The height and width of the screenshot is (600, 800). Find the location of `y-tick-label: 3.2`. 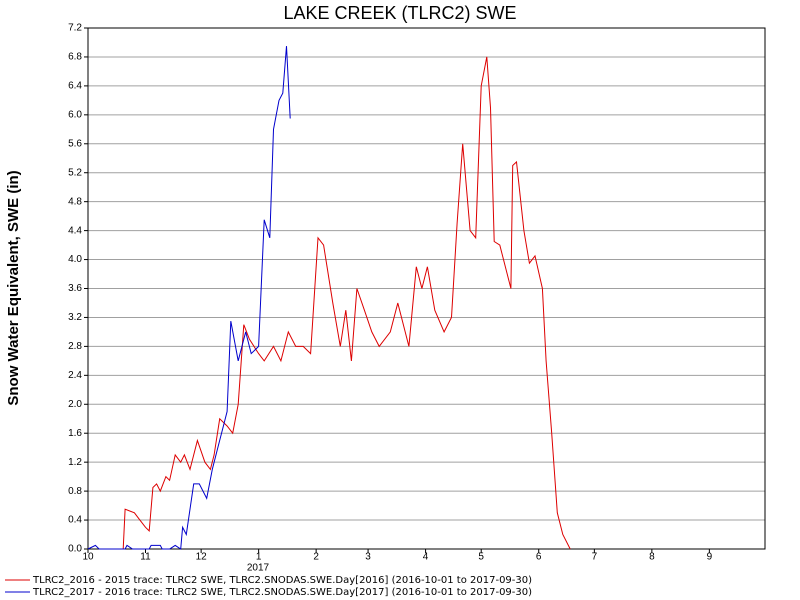

y-tick-label: 3.2 is located at coordinates (75, 317).